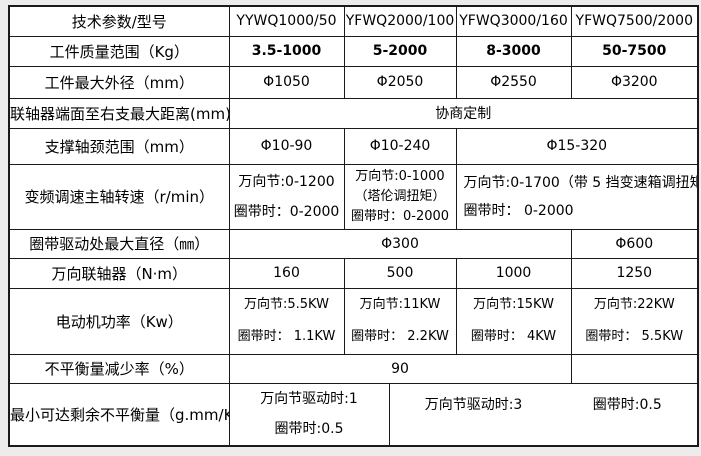 The height and width of the screenshot is (456, 701). What do you see at coordinates (634, 21) in the screenshot?
I see `model-cell: YFWQ7500/2000` at bounding box center [634, 21].